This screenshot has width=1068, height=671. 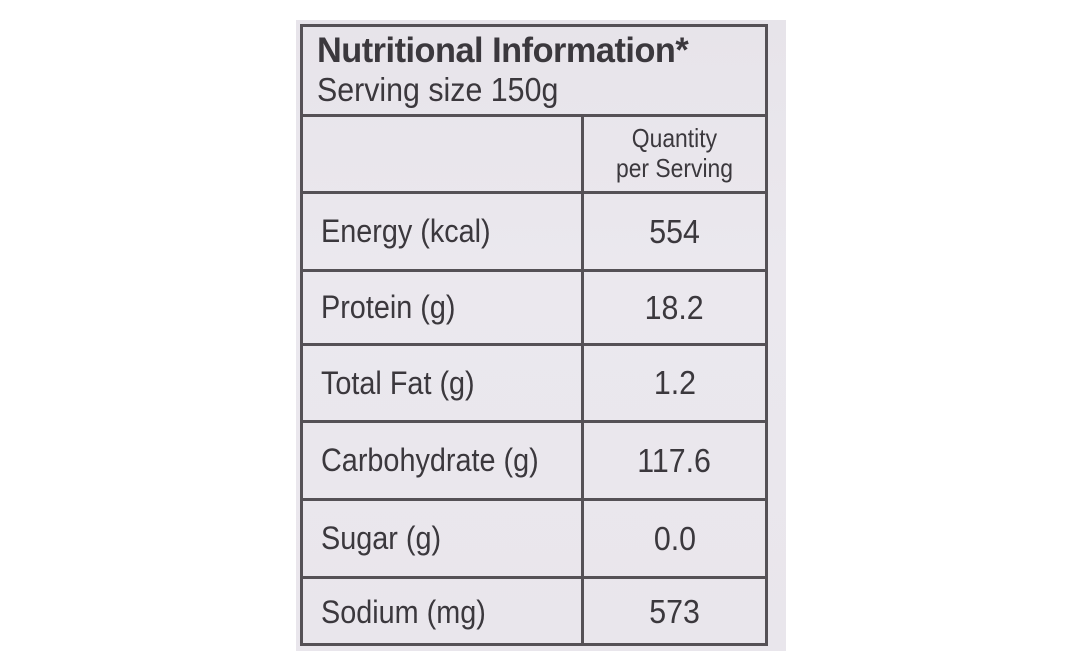 What do you see at coordinates (443, 152) in the screenshot?
I see `blank-header-cell` at bounding box center [443, 152].